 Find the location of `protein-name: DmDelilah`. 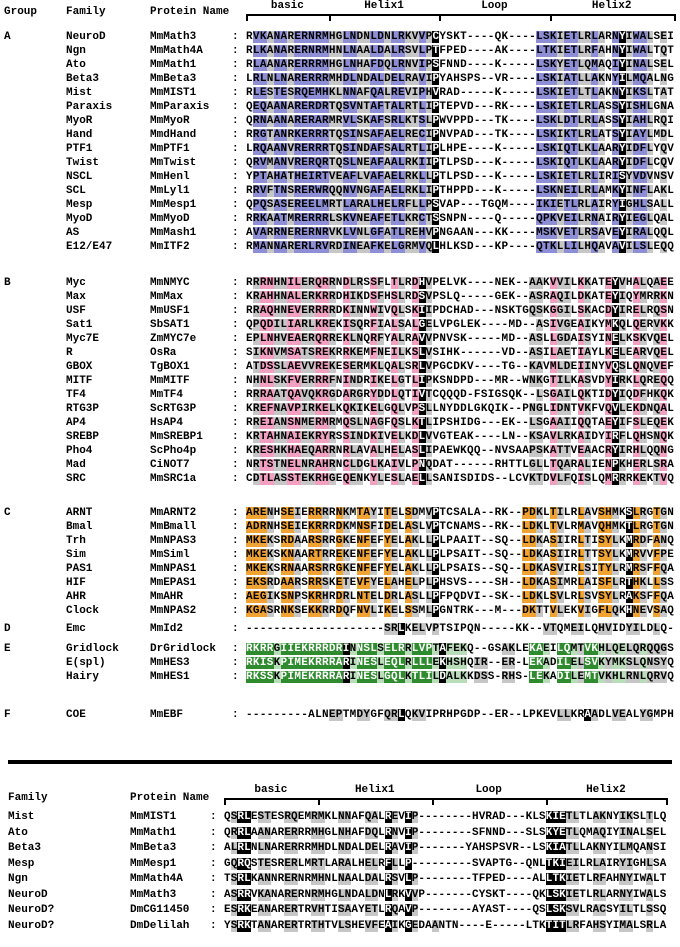

protein-name: DmDelilah is located at coordinates (160, 925).